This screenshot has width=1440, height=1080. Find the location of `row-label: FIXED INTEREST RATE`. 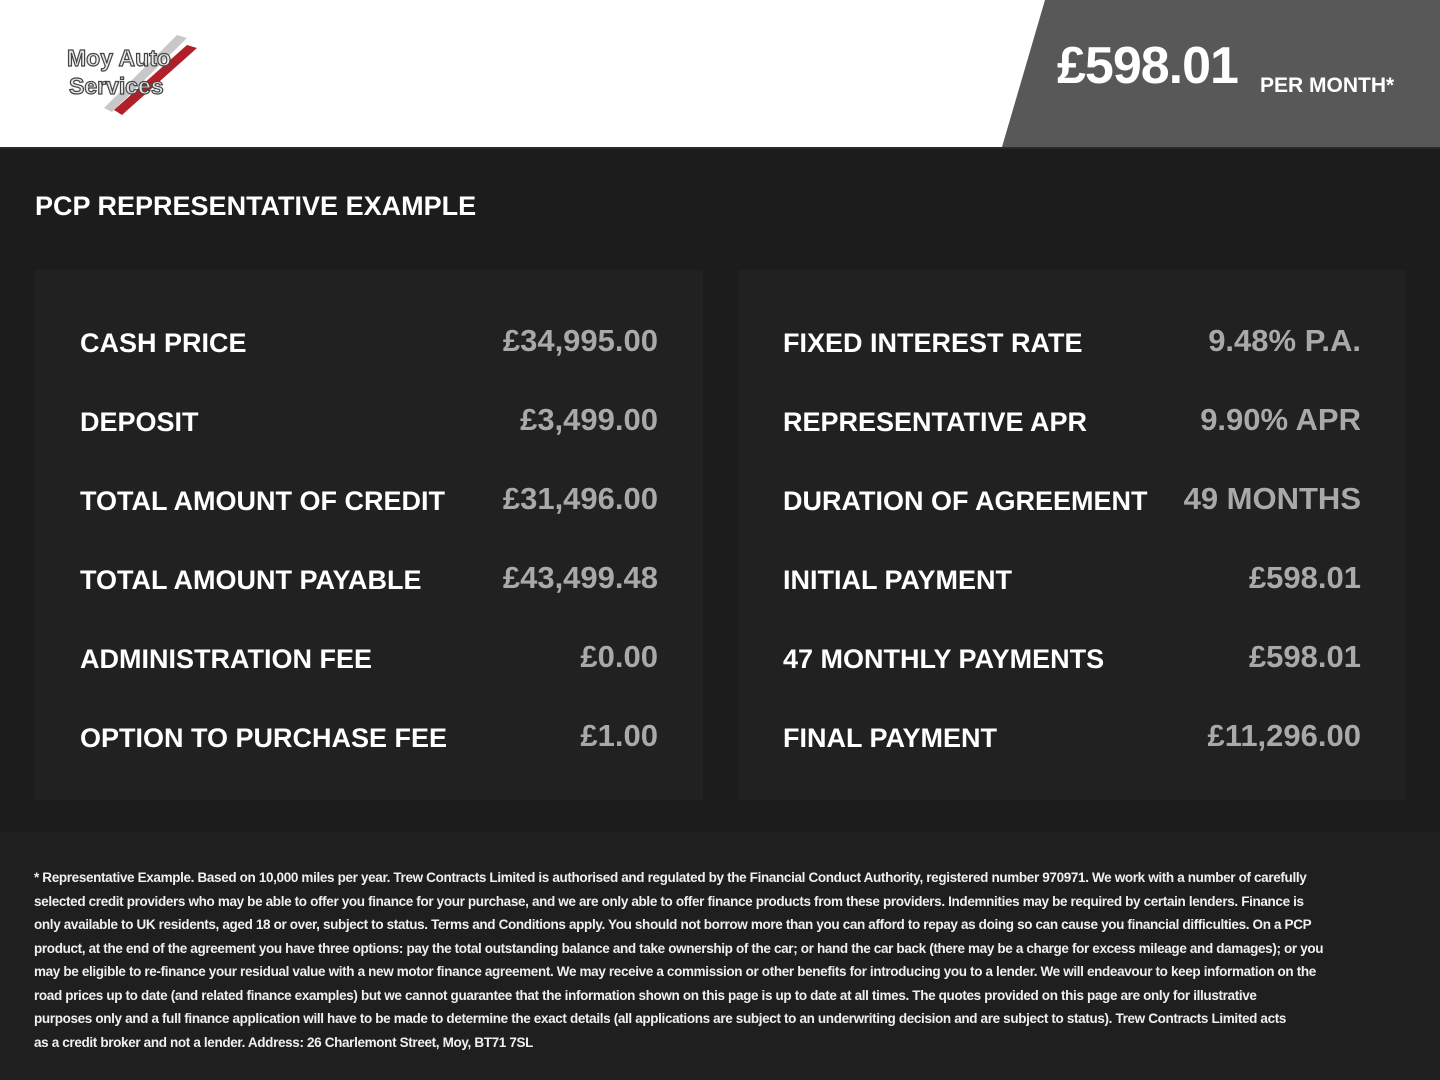

row-label: FIXED INTEREST RATE is located at coordinates (933, 343).